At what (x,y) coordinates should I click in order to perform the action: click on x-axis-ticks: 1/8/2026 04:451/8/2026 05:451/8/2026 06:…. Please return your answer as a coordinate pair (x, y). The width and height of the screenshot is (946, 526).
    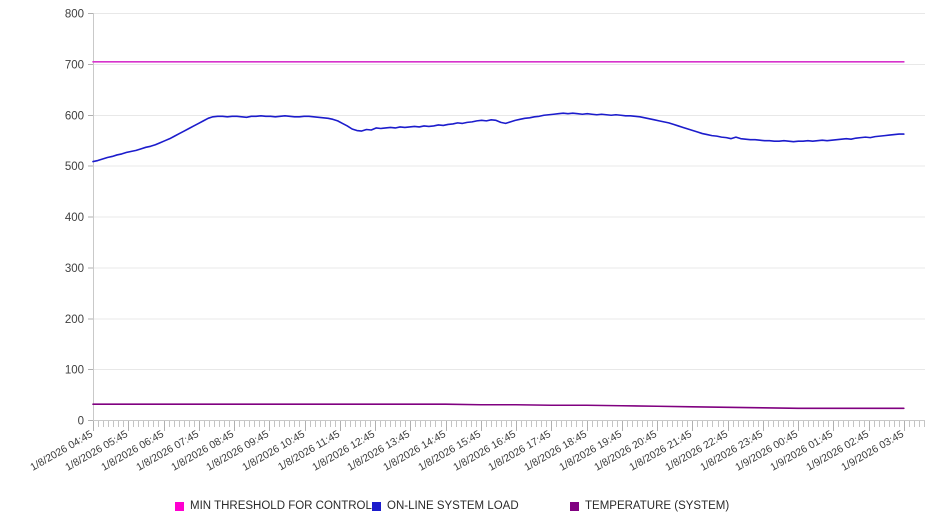
    Looking at the image, I should click on (476, 447).